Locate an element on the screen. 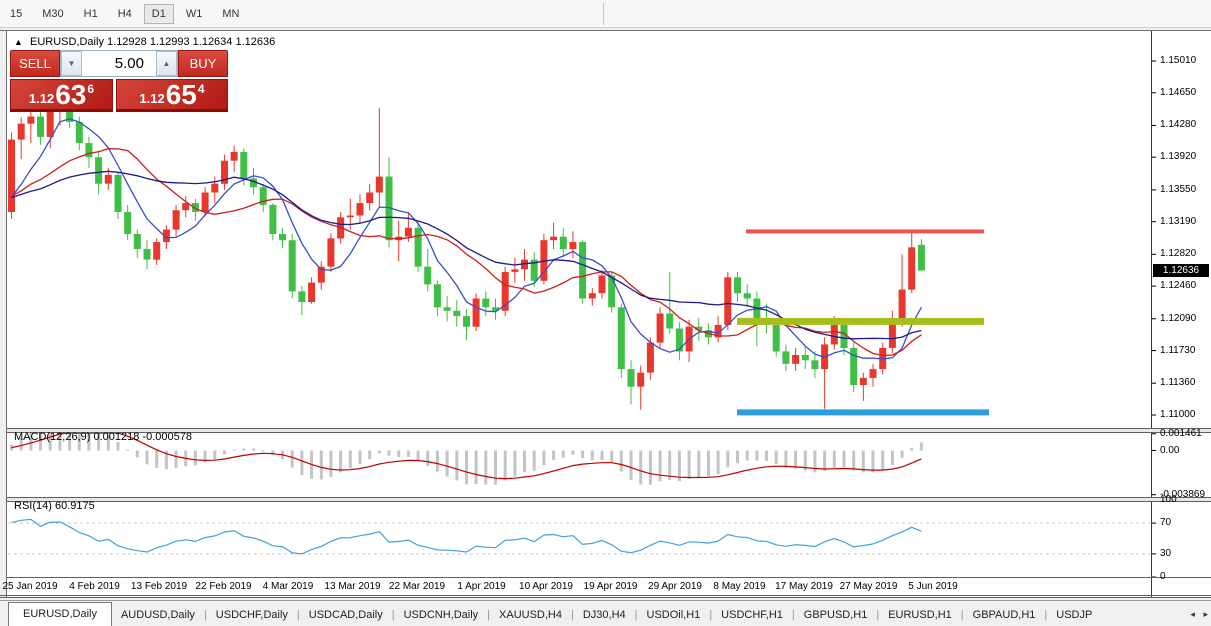 Image resolution: width=1211 pixels, height=626 pixels. date-axis-label: 22 Feb 2019 is located at coordinates (223, 586).